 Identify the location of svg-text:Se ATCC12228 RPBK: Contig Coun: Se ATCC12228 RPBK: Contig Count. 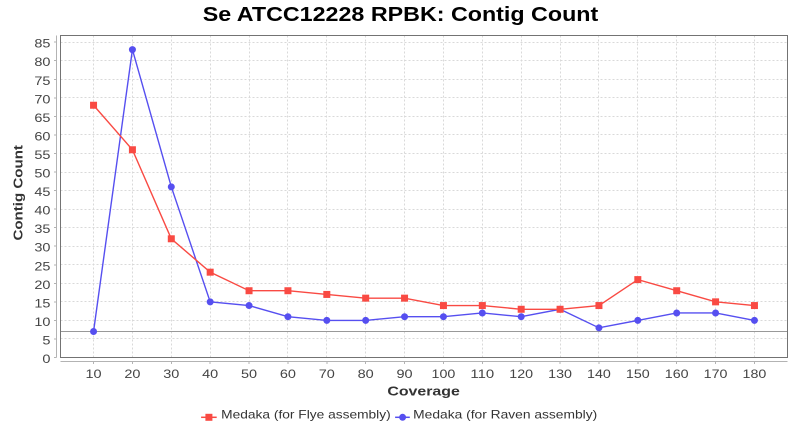
(401, 15).